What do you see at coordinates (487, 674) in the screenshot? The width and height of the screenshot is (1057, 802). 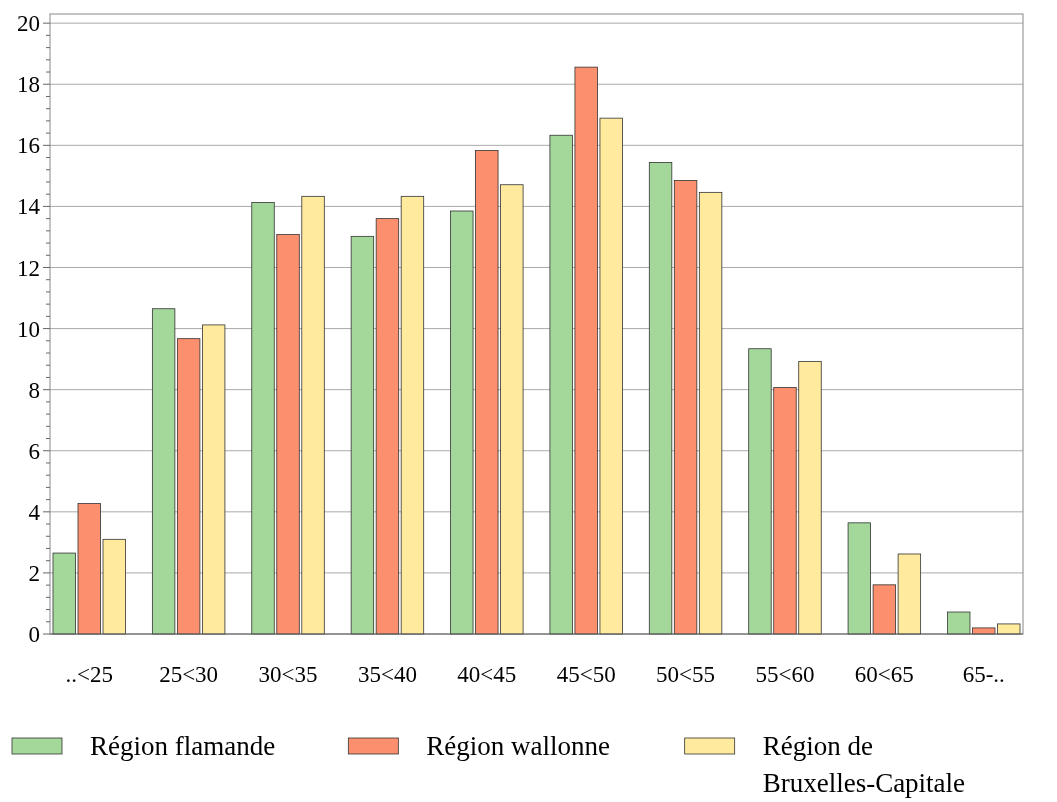 I see `x-tick-label: 40<45` at bounding box center [487, 674].